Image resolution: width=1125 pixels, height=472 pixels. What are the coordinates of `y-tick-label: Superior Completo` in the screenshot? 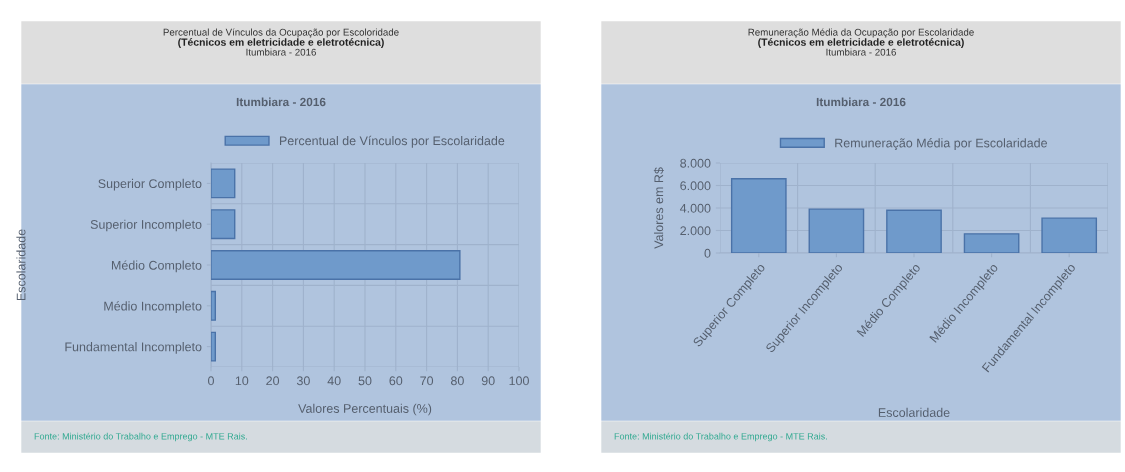 It's located at (150, 184).